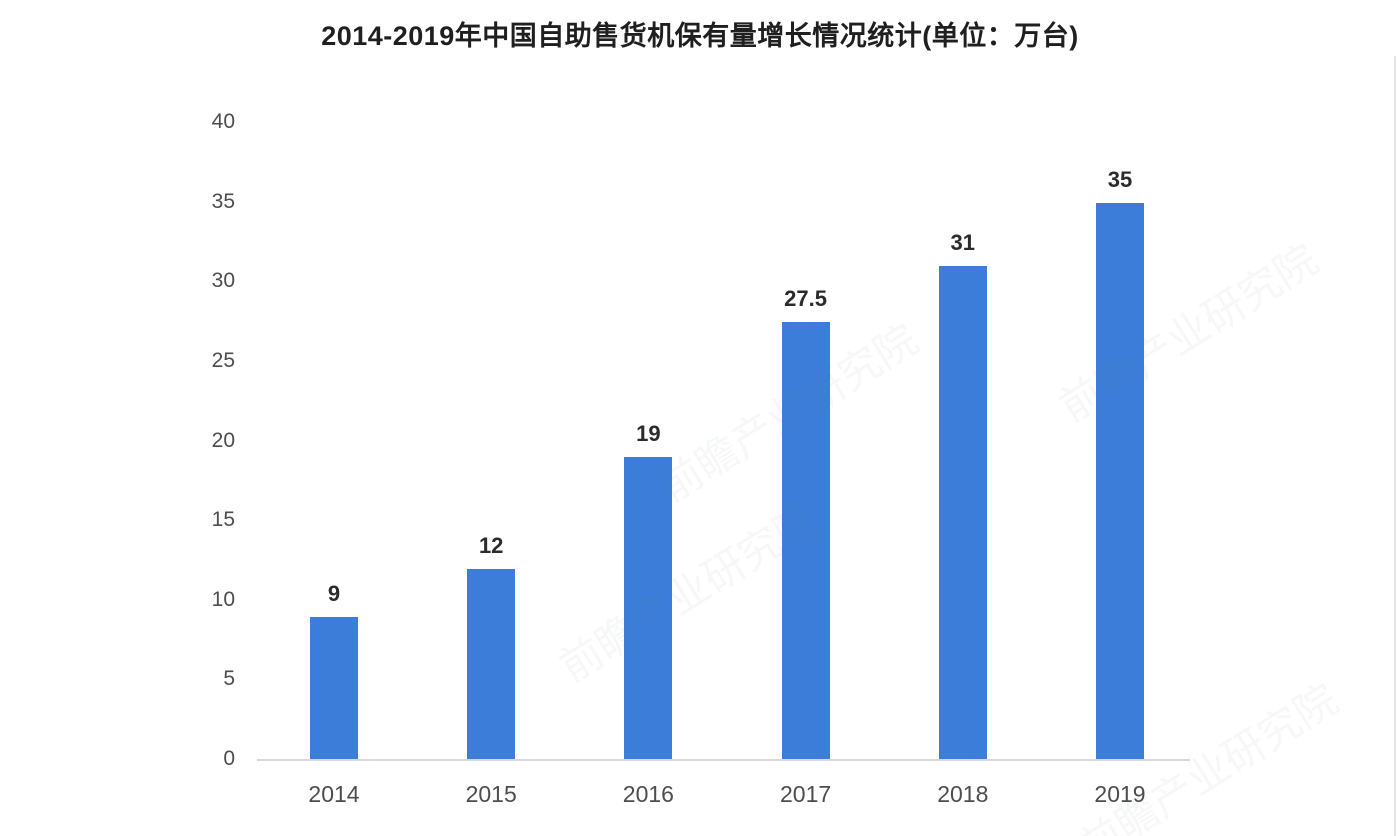 The height and width of the screenshot is (836, 1400). What do you see at coordinates (229, 679) in the screenshot?
I see `y-axis-tick-label: 5` at bounding box center [229, 679].